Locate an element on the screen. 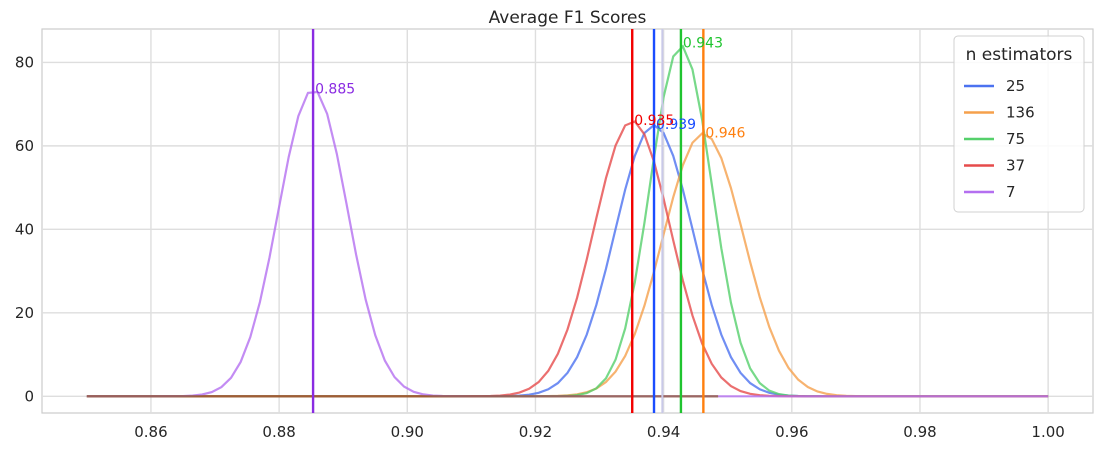 This screenshot has width=1103, height=452. peak-label-25: 0.939 is located at coordinates (676, 125).